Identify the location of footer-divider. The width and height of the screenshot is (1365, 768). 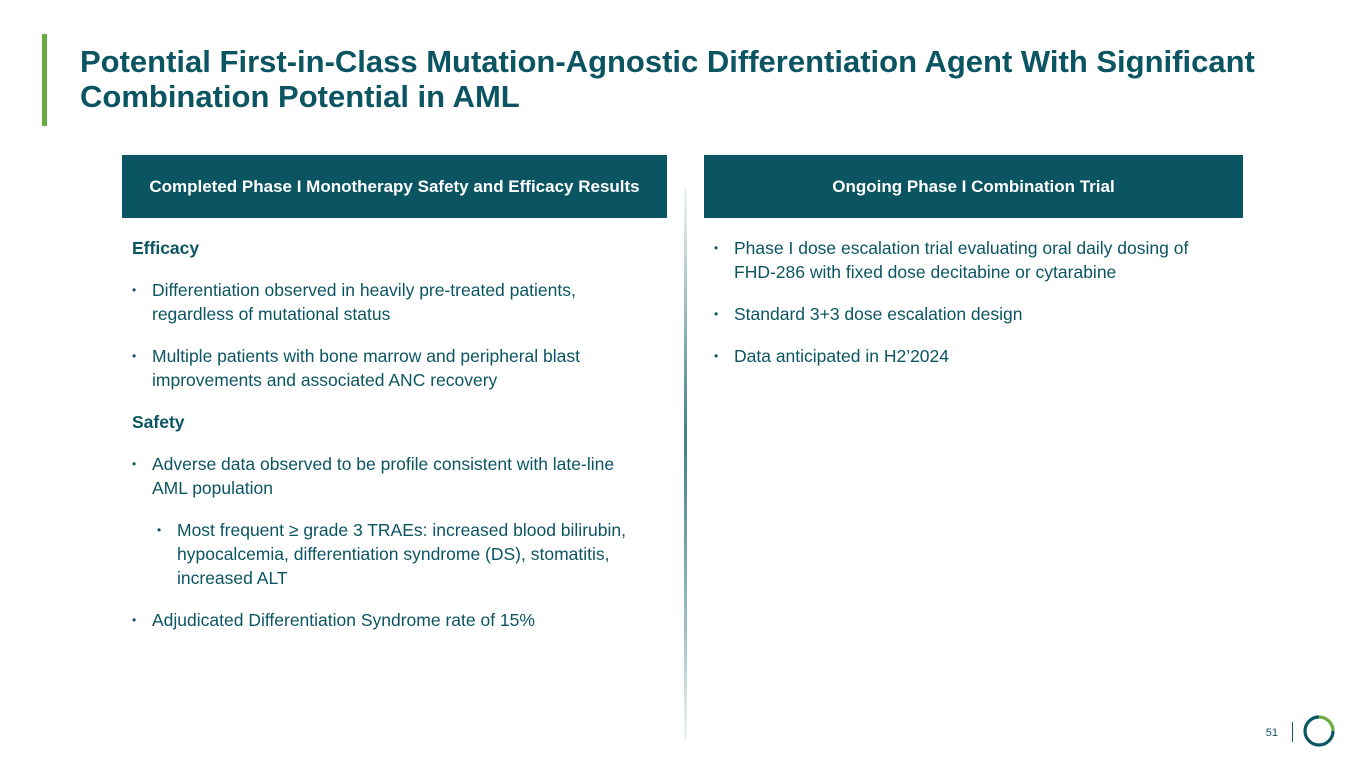
(1292, 732).